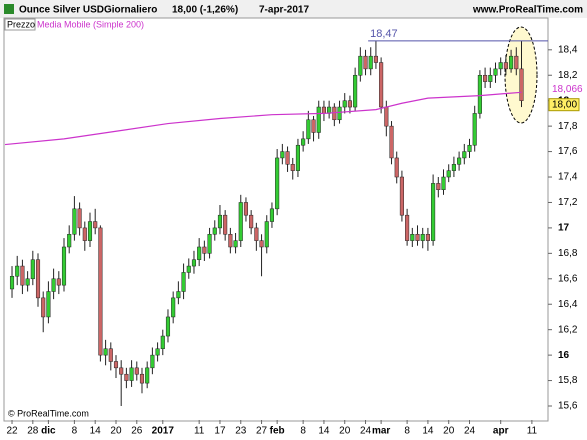 Image resolution: width=587 pixels, height=440 pixels. What do you see at coordinates (568, 406) in the screenshot?
I see `y-tick-label: 15,6` at bounding box center [568, 406].